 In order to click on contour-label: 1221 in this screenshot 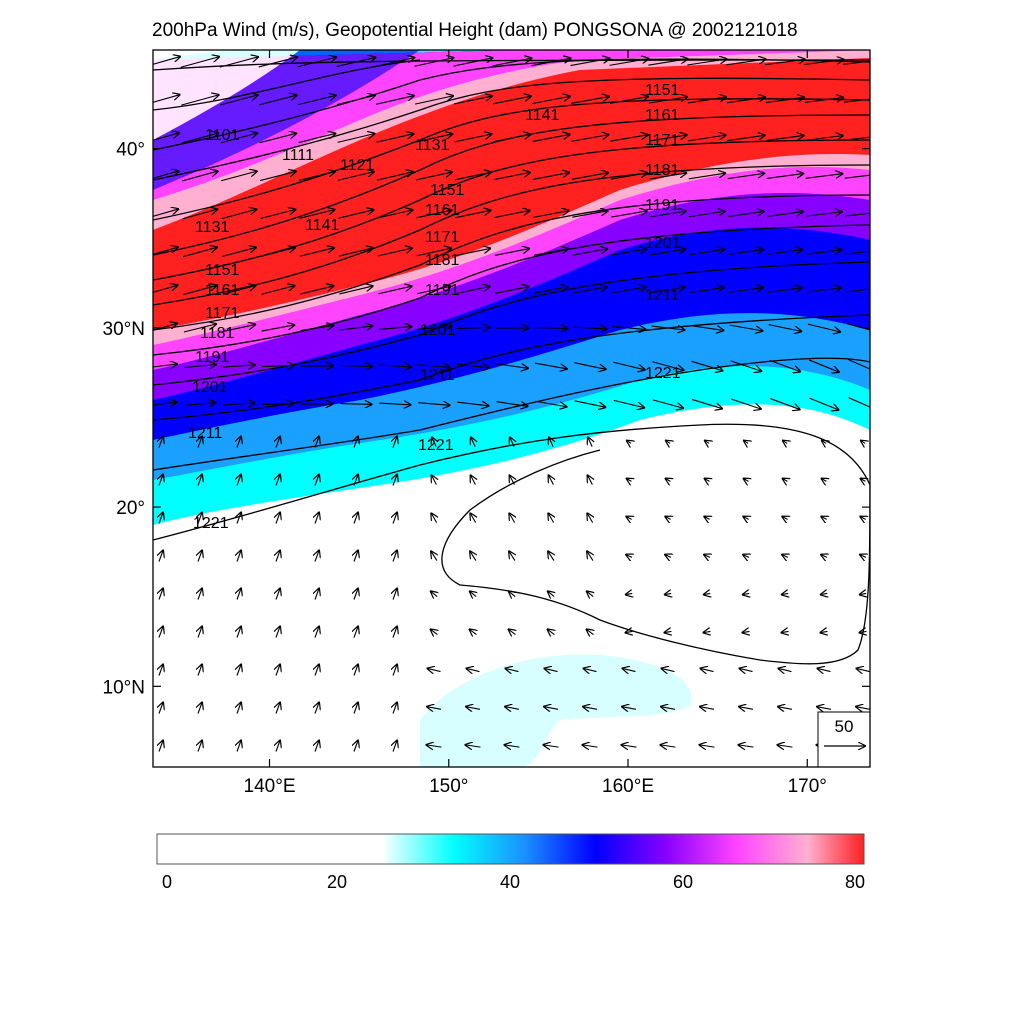, I will do `click(663, 373)`.